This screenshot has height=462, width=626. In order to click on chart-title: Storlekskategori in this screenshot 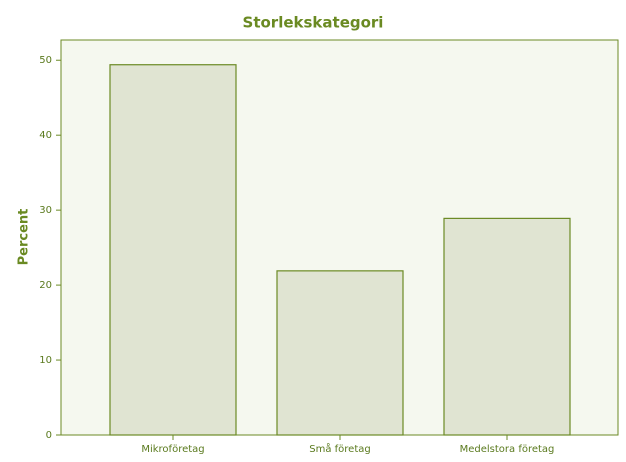, I will do `click(313, 23)`.